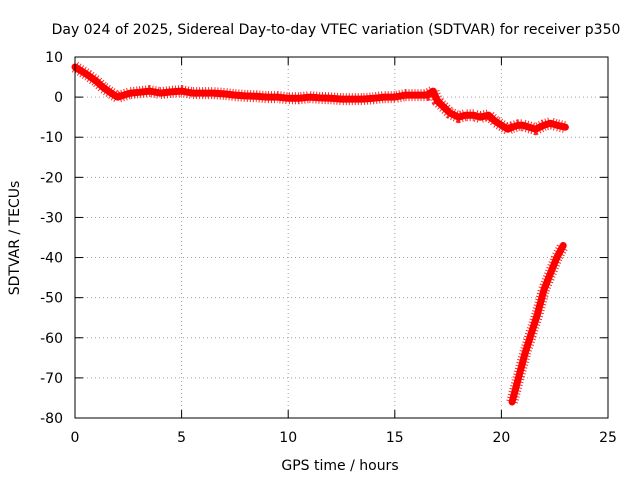 The width and height of the screenshot is (640, 480). Describe the element at coordinates (51, 218) in the screenshot. I see `y-tick-label: -30` at that location.